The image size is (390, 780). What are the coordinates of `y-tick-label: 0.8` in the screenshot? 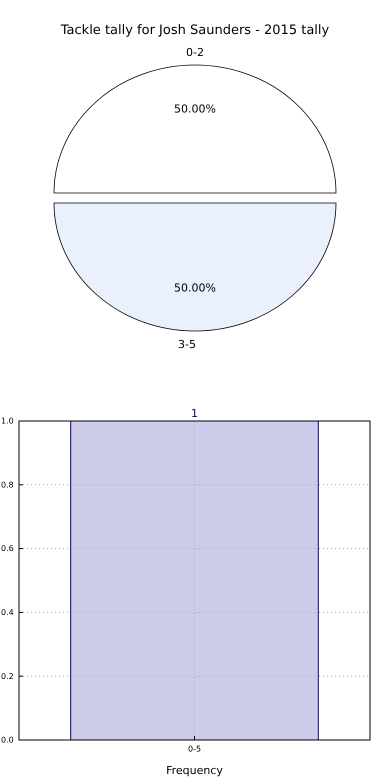 It's located at (7, 485).